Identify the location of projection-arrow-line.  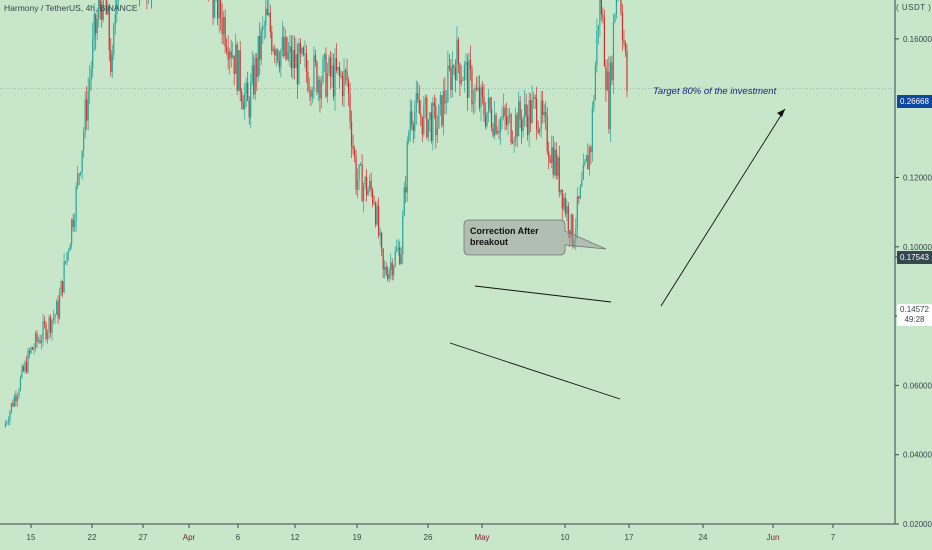
(723, 207).